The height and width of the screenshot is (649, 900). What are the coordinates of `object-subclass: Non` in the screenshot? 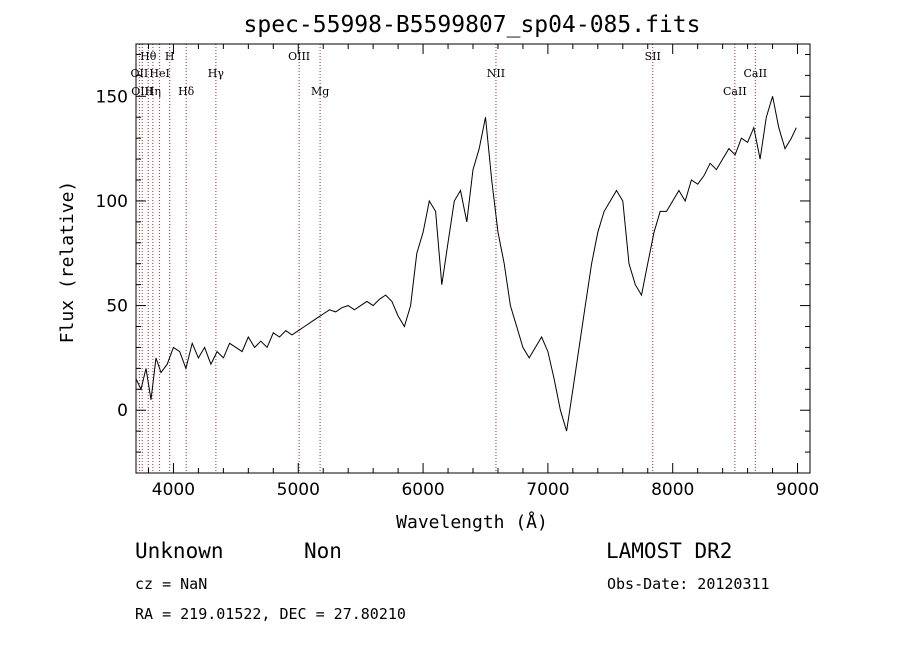 It's located at (323, 551).